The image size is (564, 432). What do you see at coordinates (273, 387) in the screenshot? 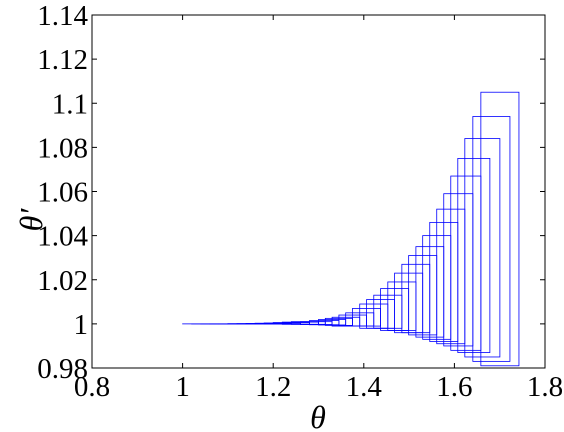
I see `x-tick-label: 1.2` at bounding box center [273, 387].